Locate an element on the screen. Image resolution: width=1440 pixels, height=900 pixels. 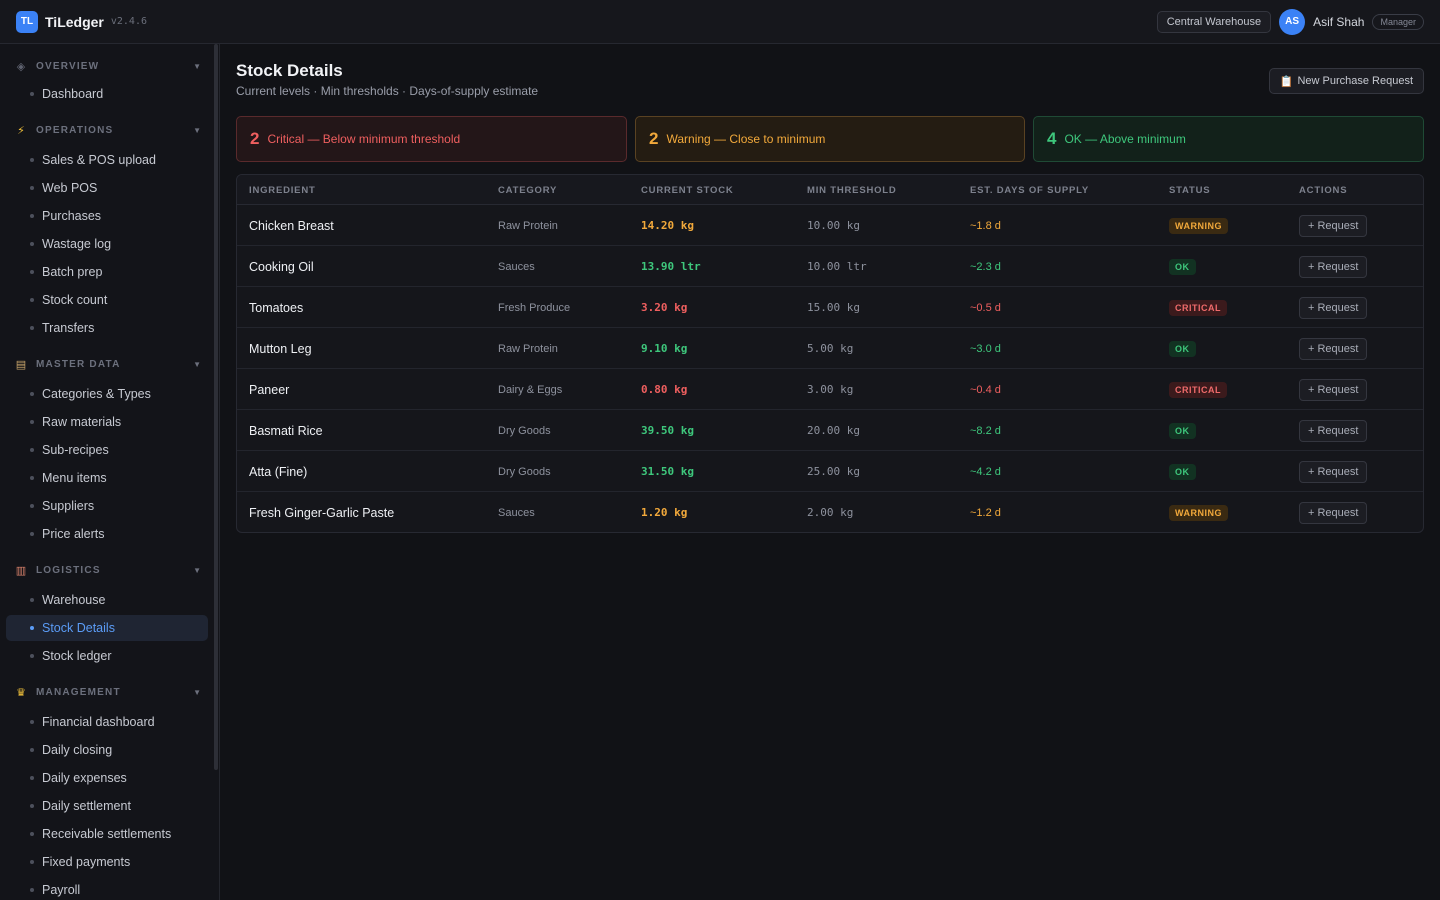
ingredient-name: Atta (Fine) is located at coordinates (278, 471).